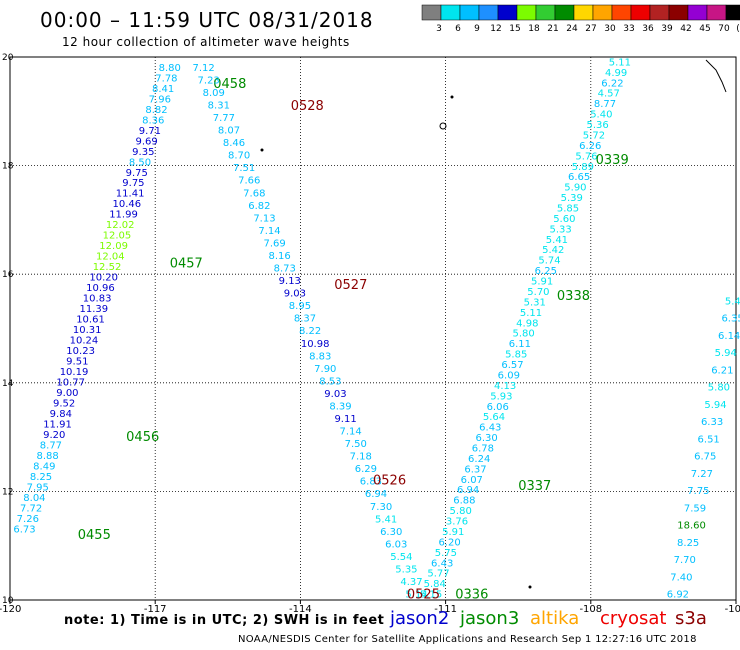  Describe the element at coordinates (87, 330) in the screenshot. I see `swh-value: 10.31` at that location.